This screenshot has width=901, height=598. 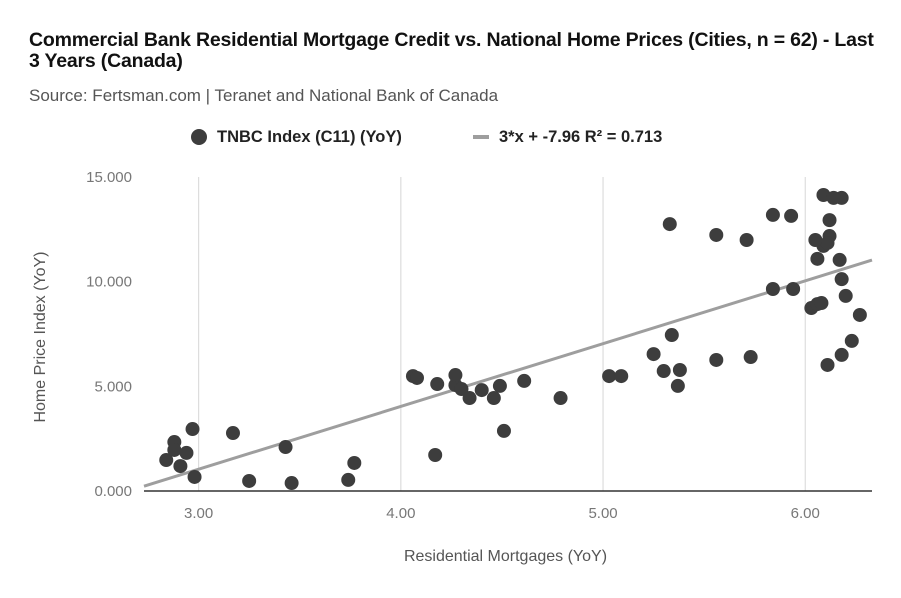 What do you see at coordinates (109, 334) in the screenshot?
I see `y-axis-ticks: 0.000 5.000 10.000 15.000` at bounding box center [109, 334].